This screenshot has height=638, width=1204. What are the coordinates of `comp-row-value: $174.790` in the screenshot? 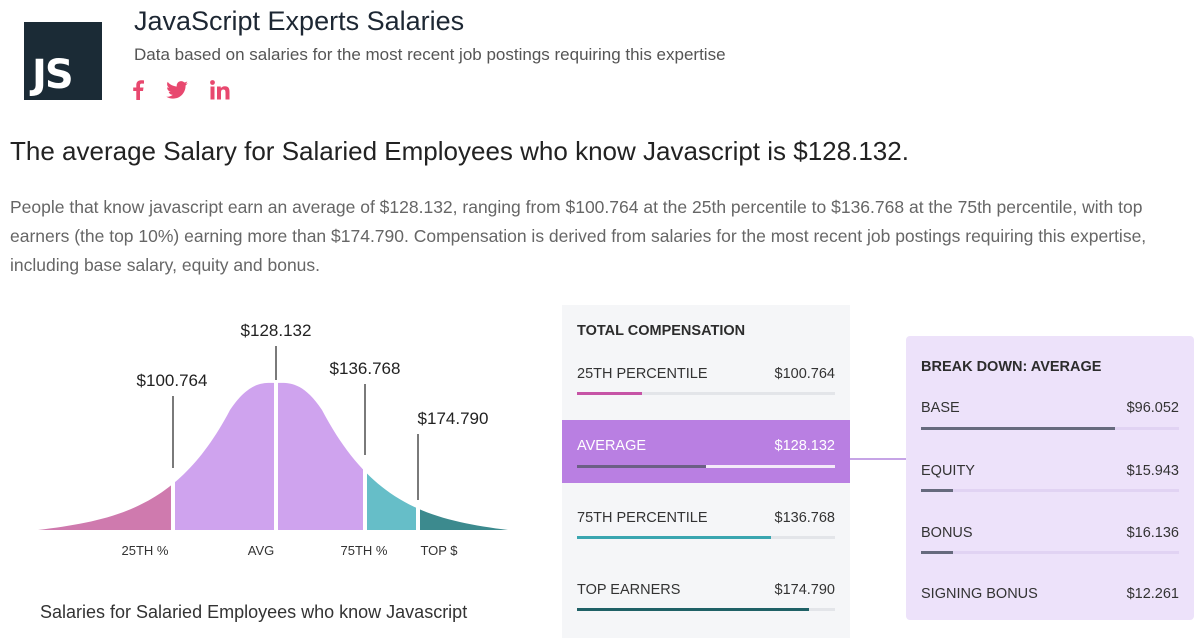 It's located at (804, 590).